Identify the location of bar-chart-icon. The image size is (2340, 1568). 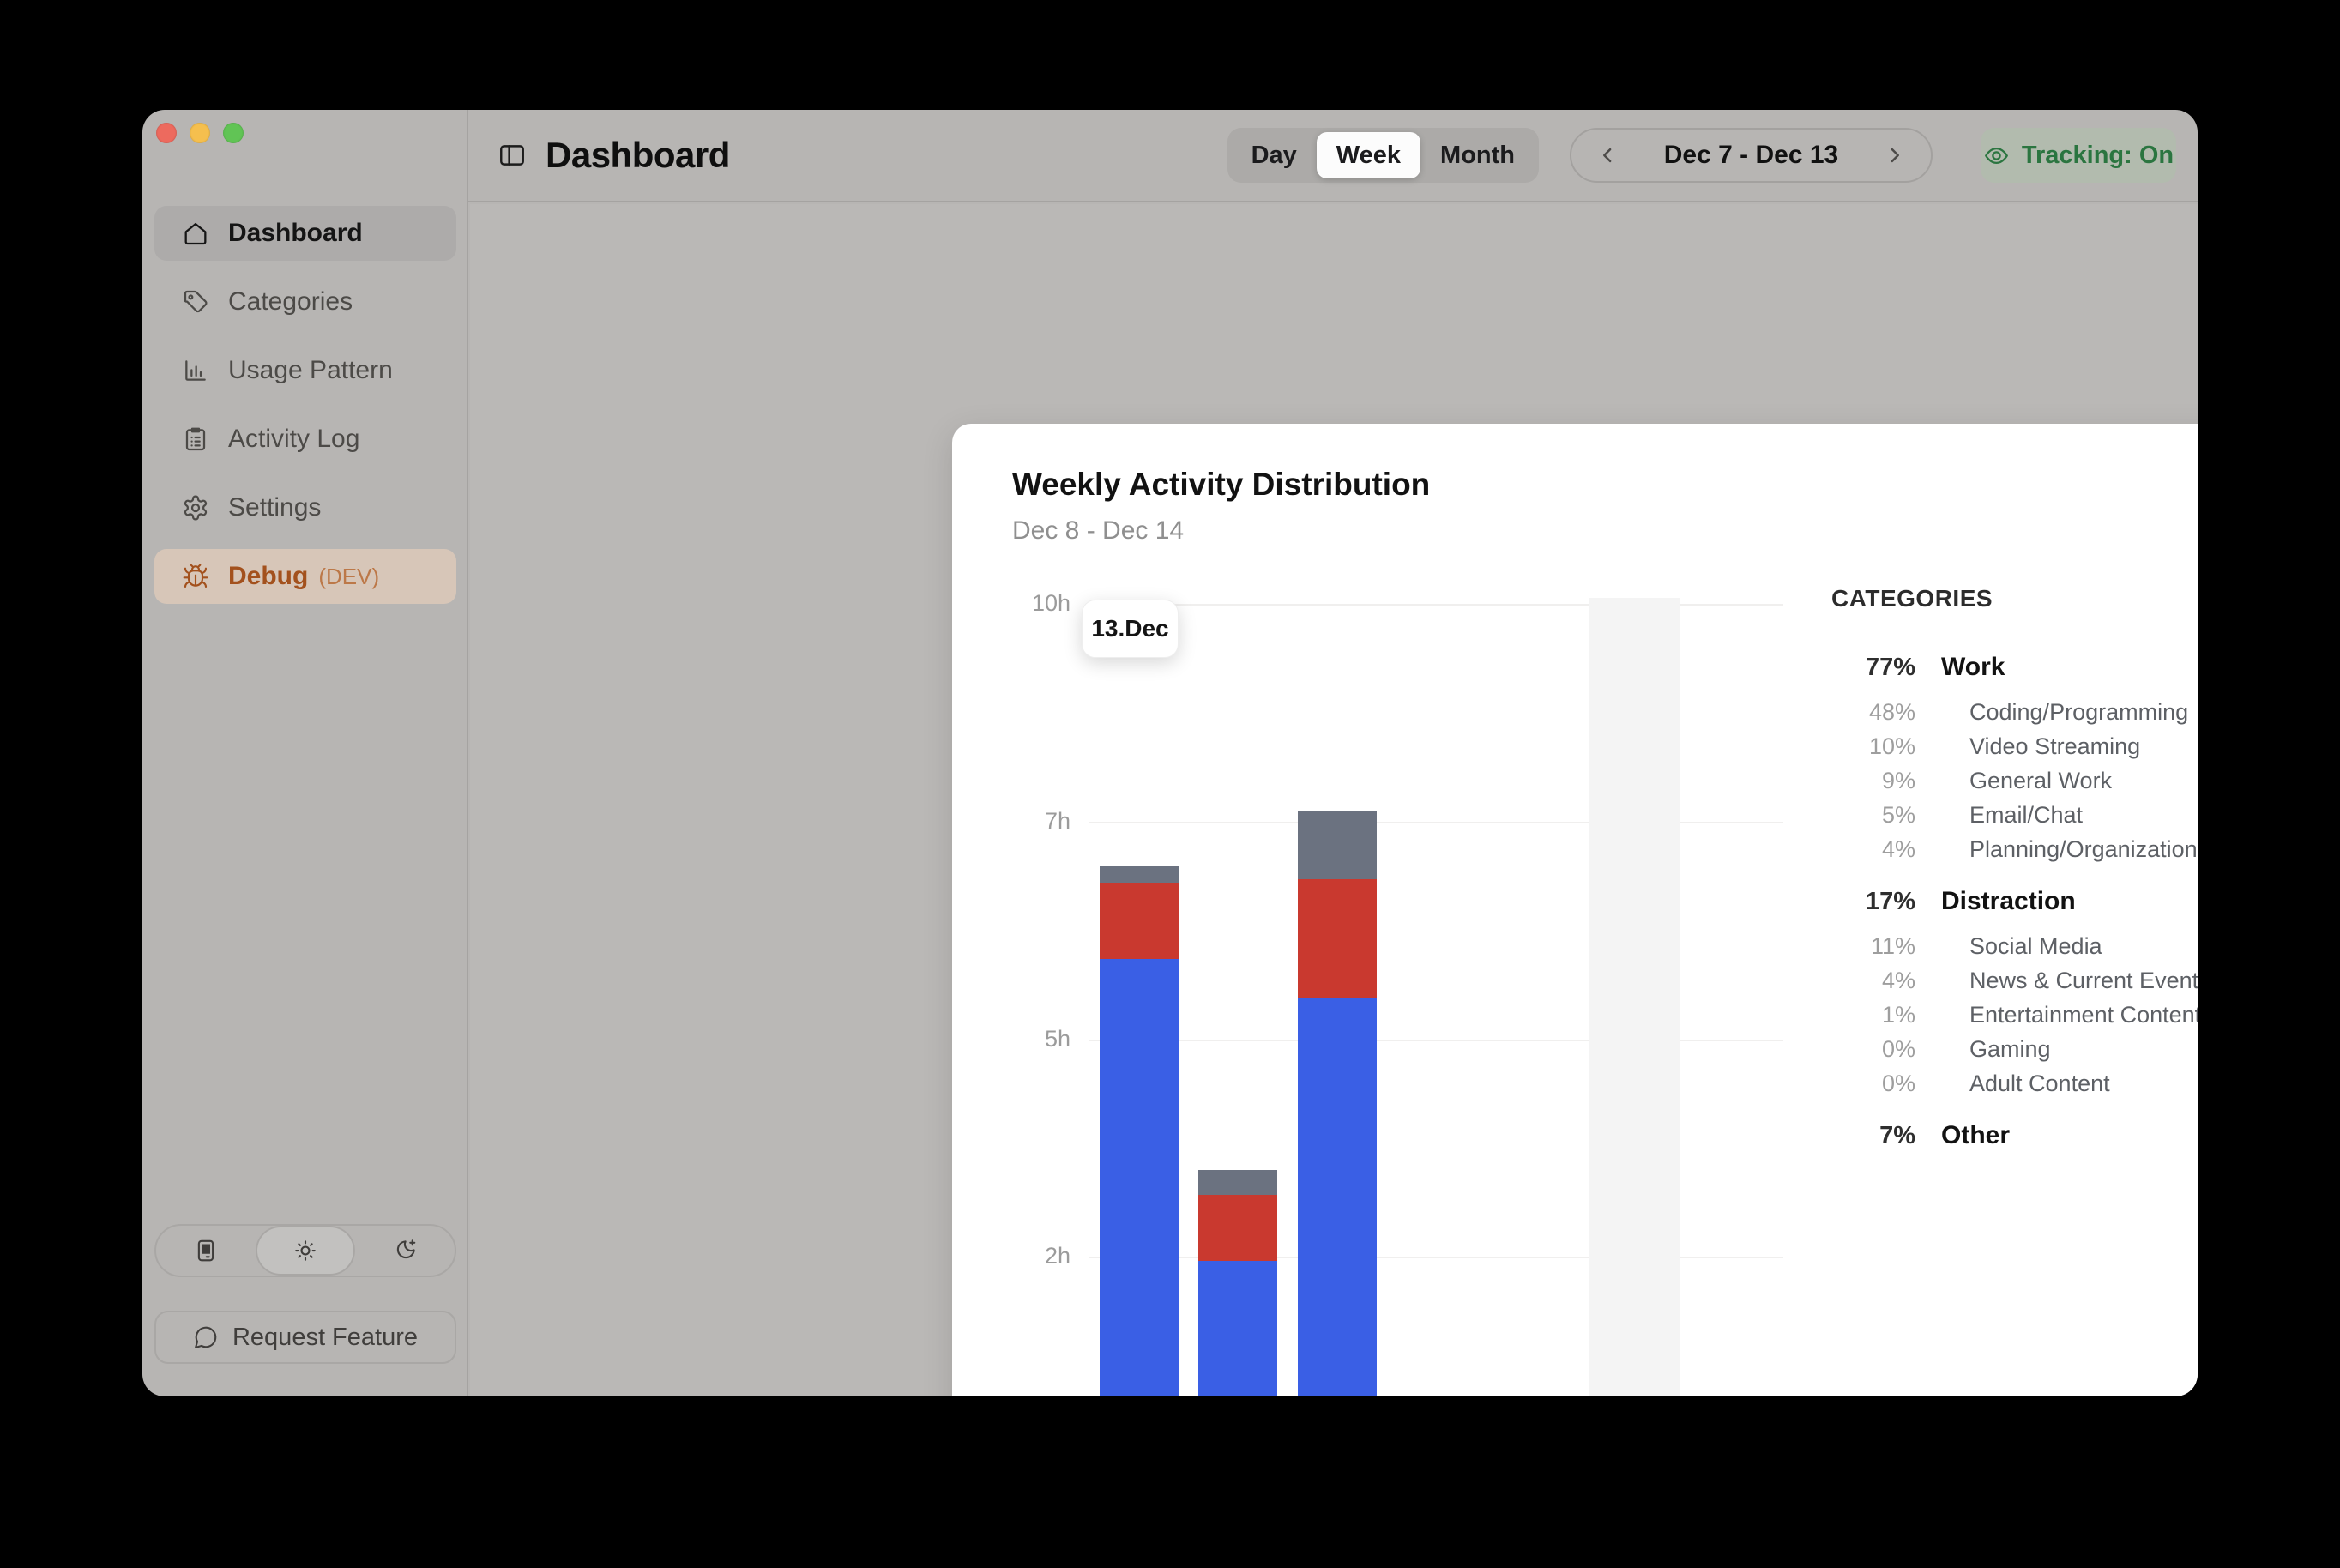
(196, 371).